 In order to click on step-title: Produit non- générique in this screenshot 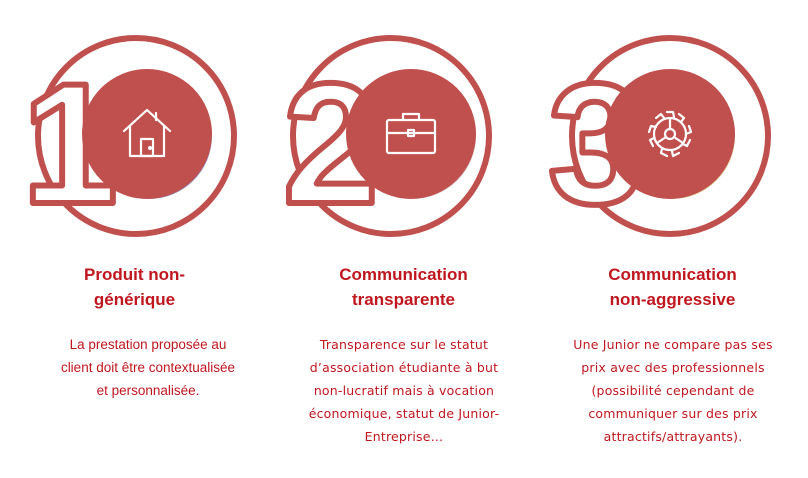, I will do `click(134, 287)`.